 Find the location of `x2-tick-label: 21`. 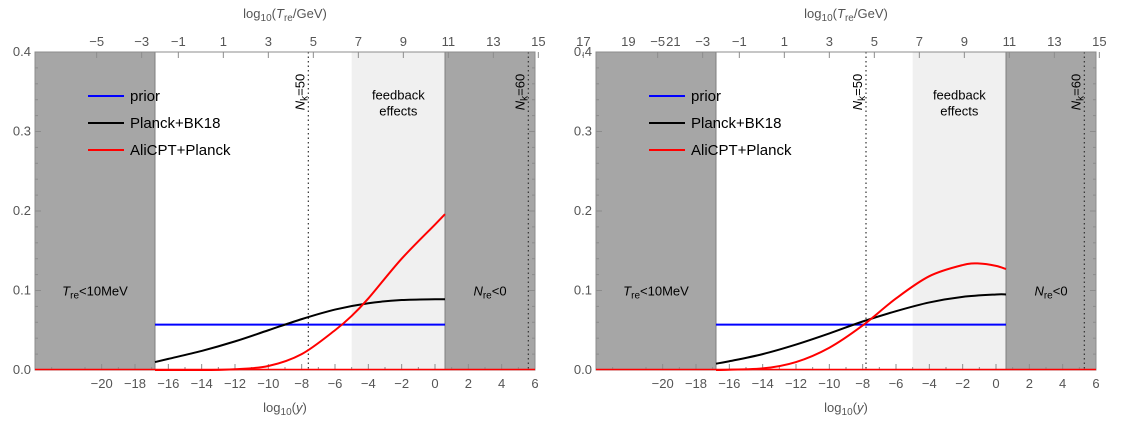

x2-tick-label: 21 is located at coordinates (673, 41).